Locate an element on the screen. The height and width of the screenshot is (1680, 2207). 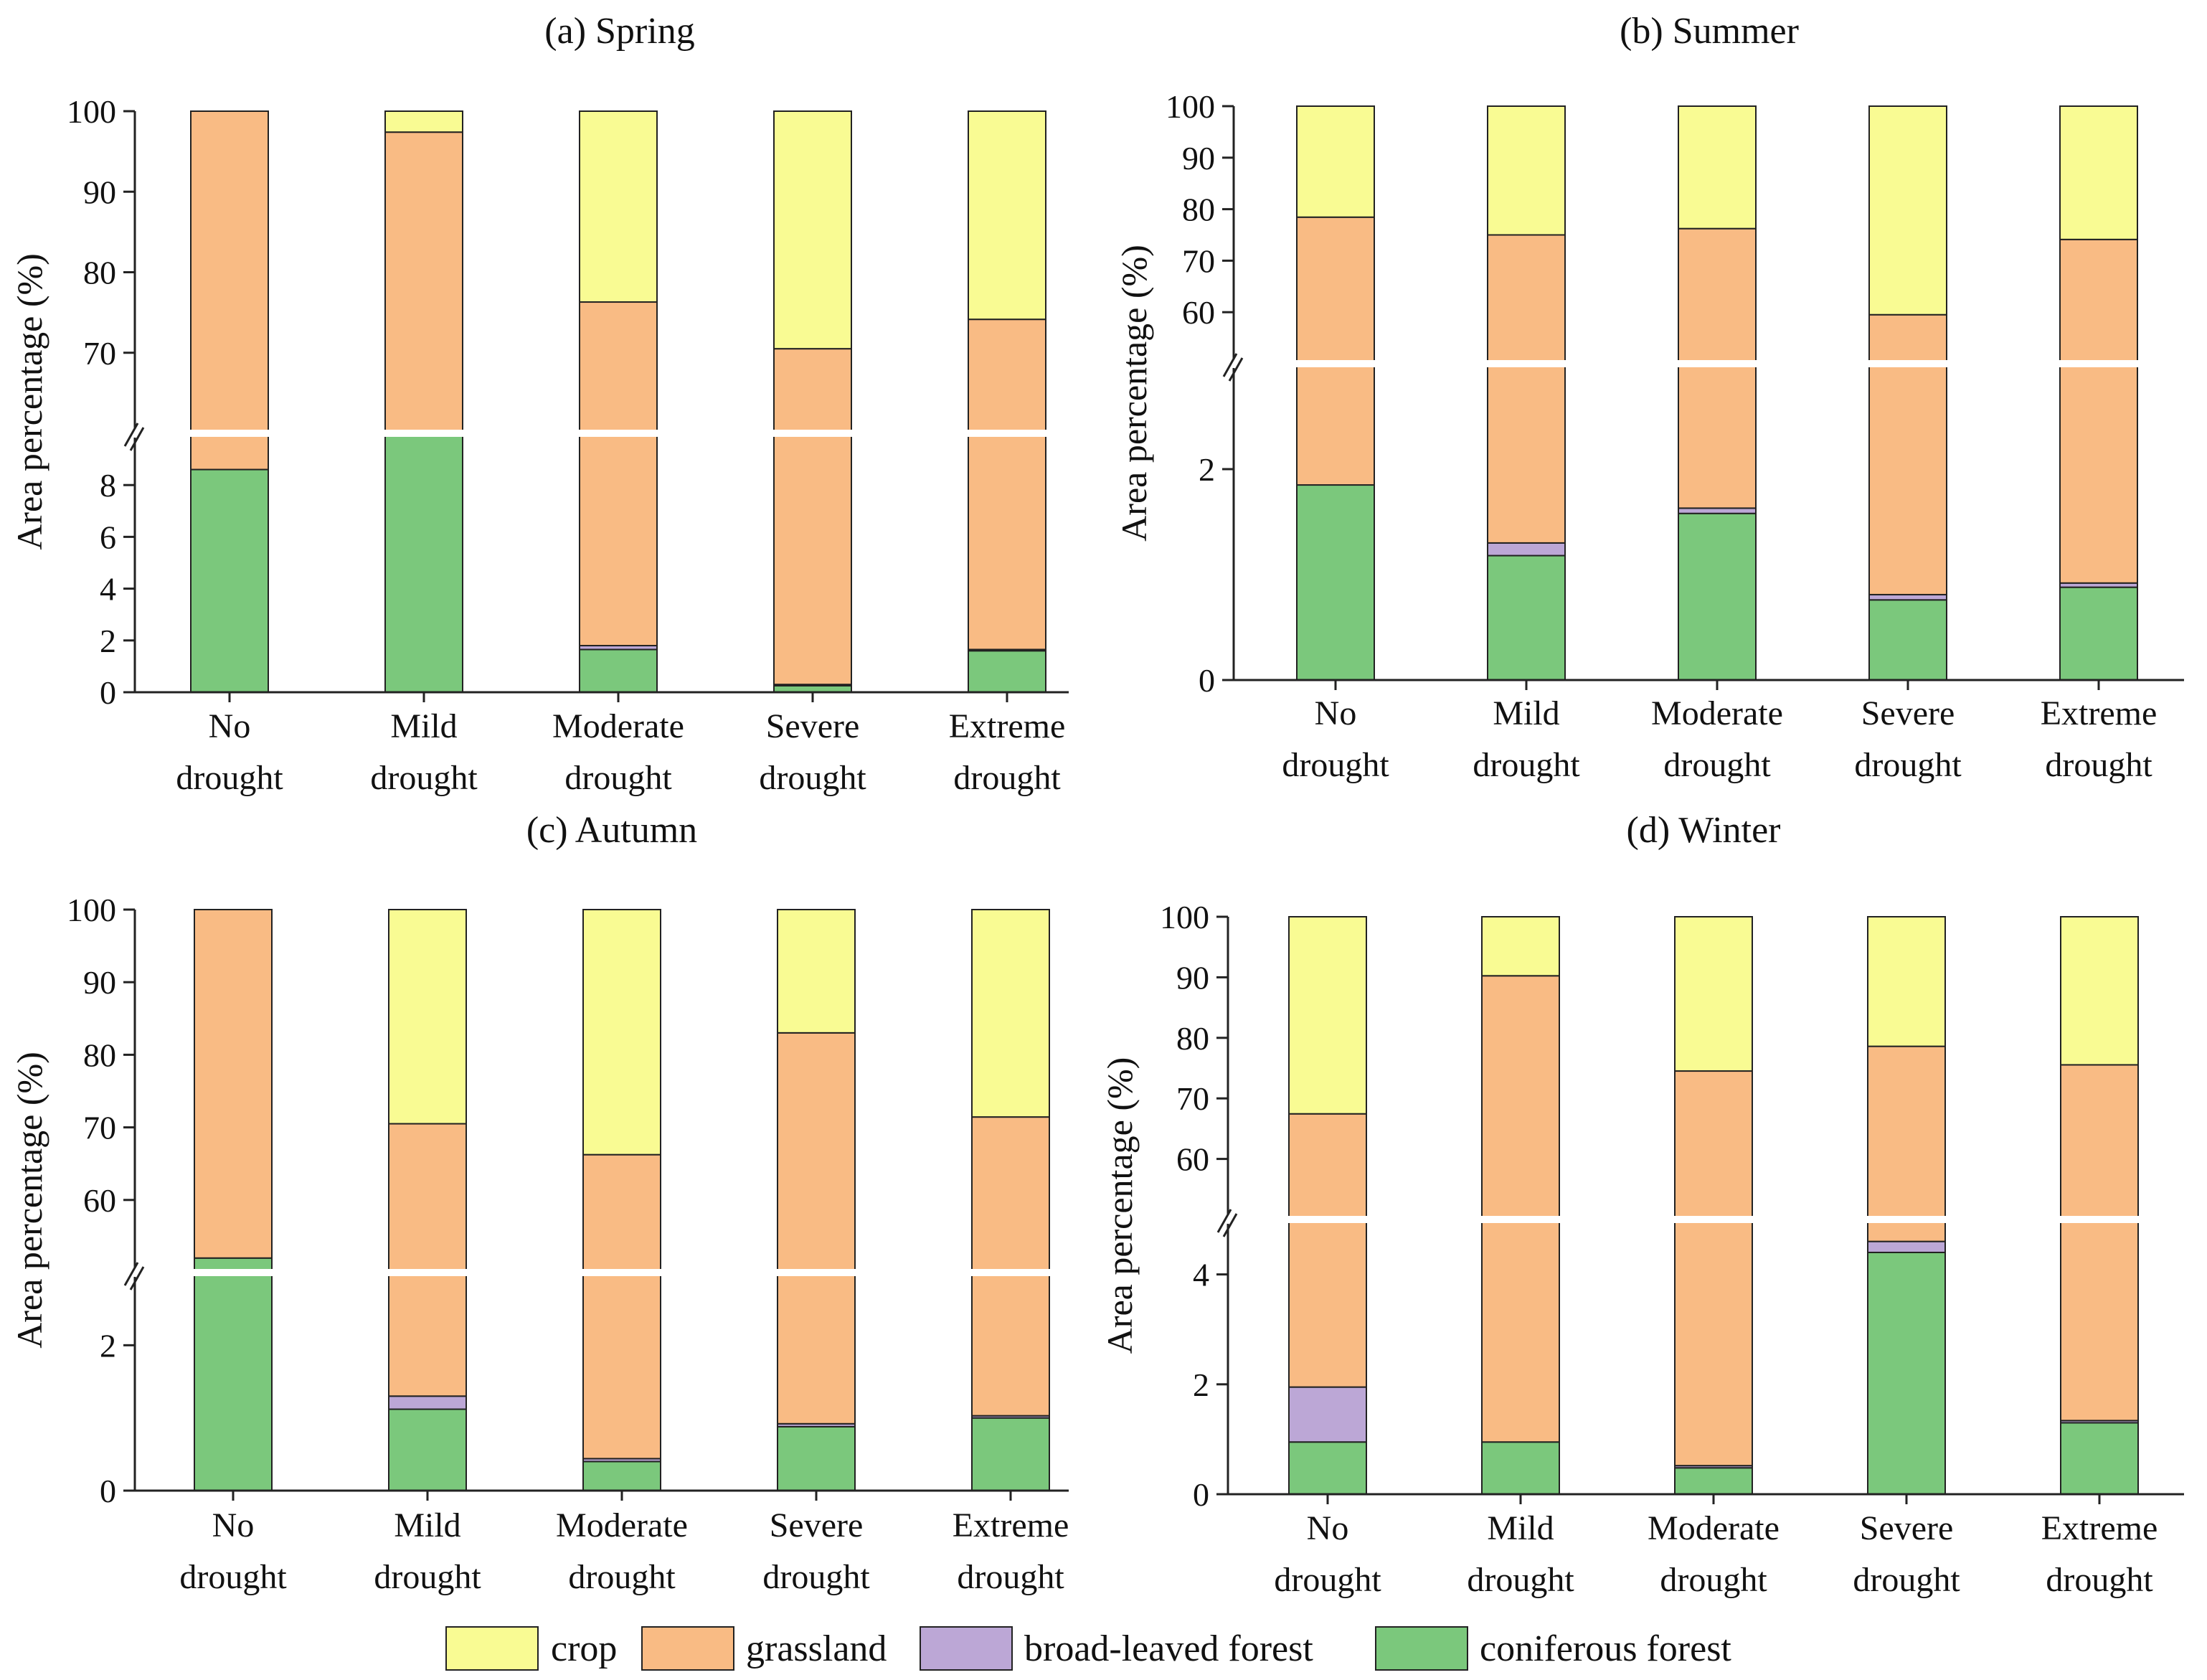
bar-d-1-grassland is located at coordinates (1520, 1209).